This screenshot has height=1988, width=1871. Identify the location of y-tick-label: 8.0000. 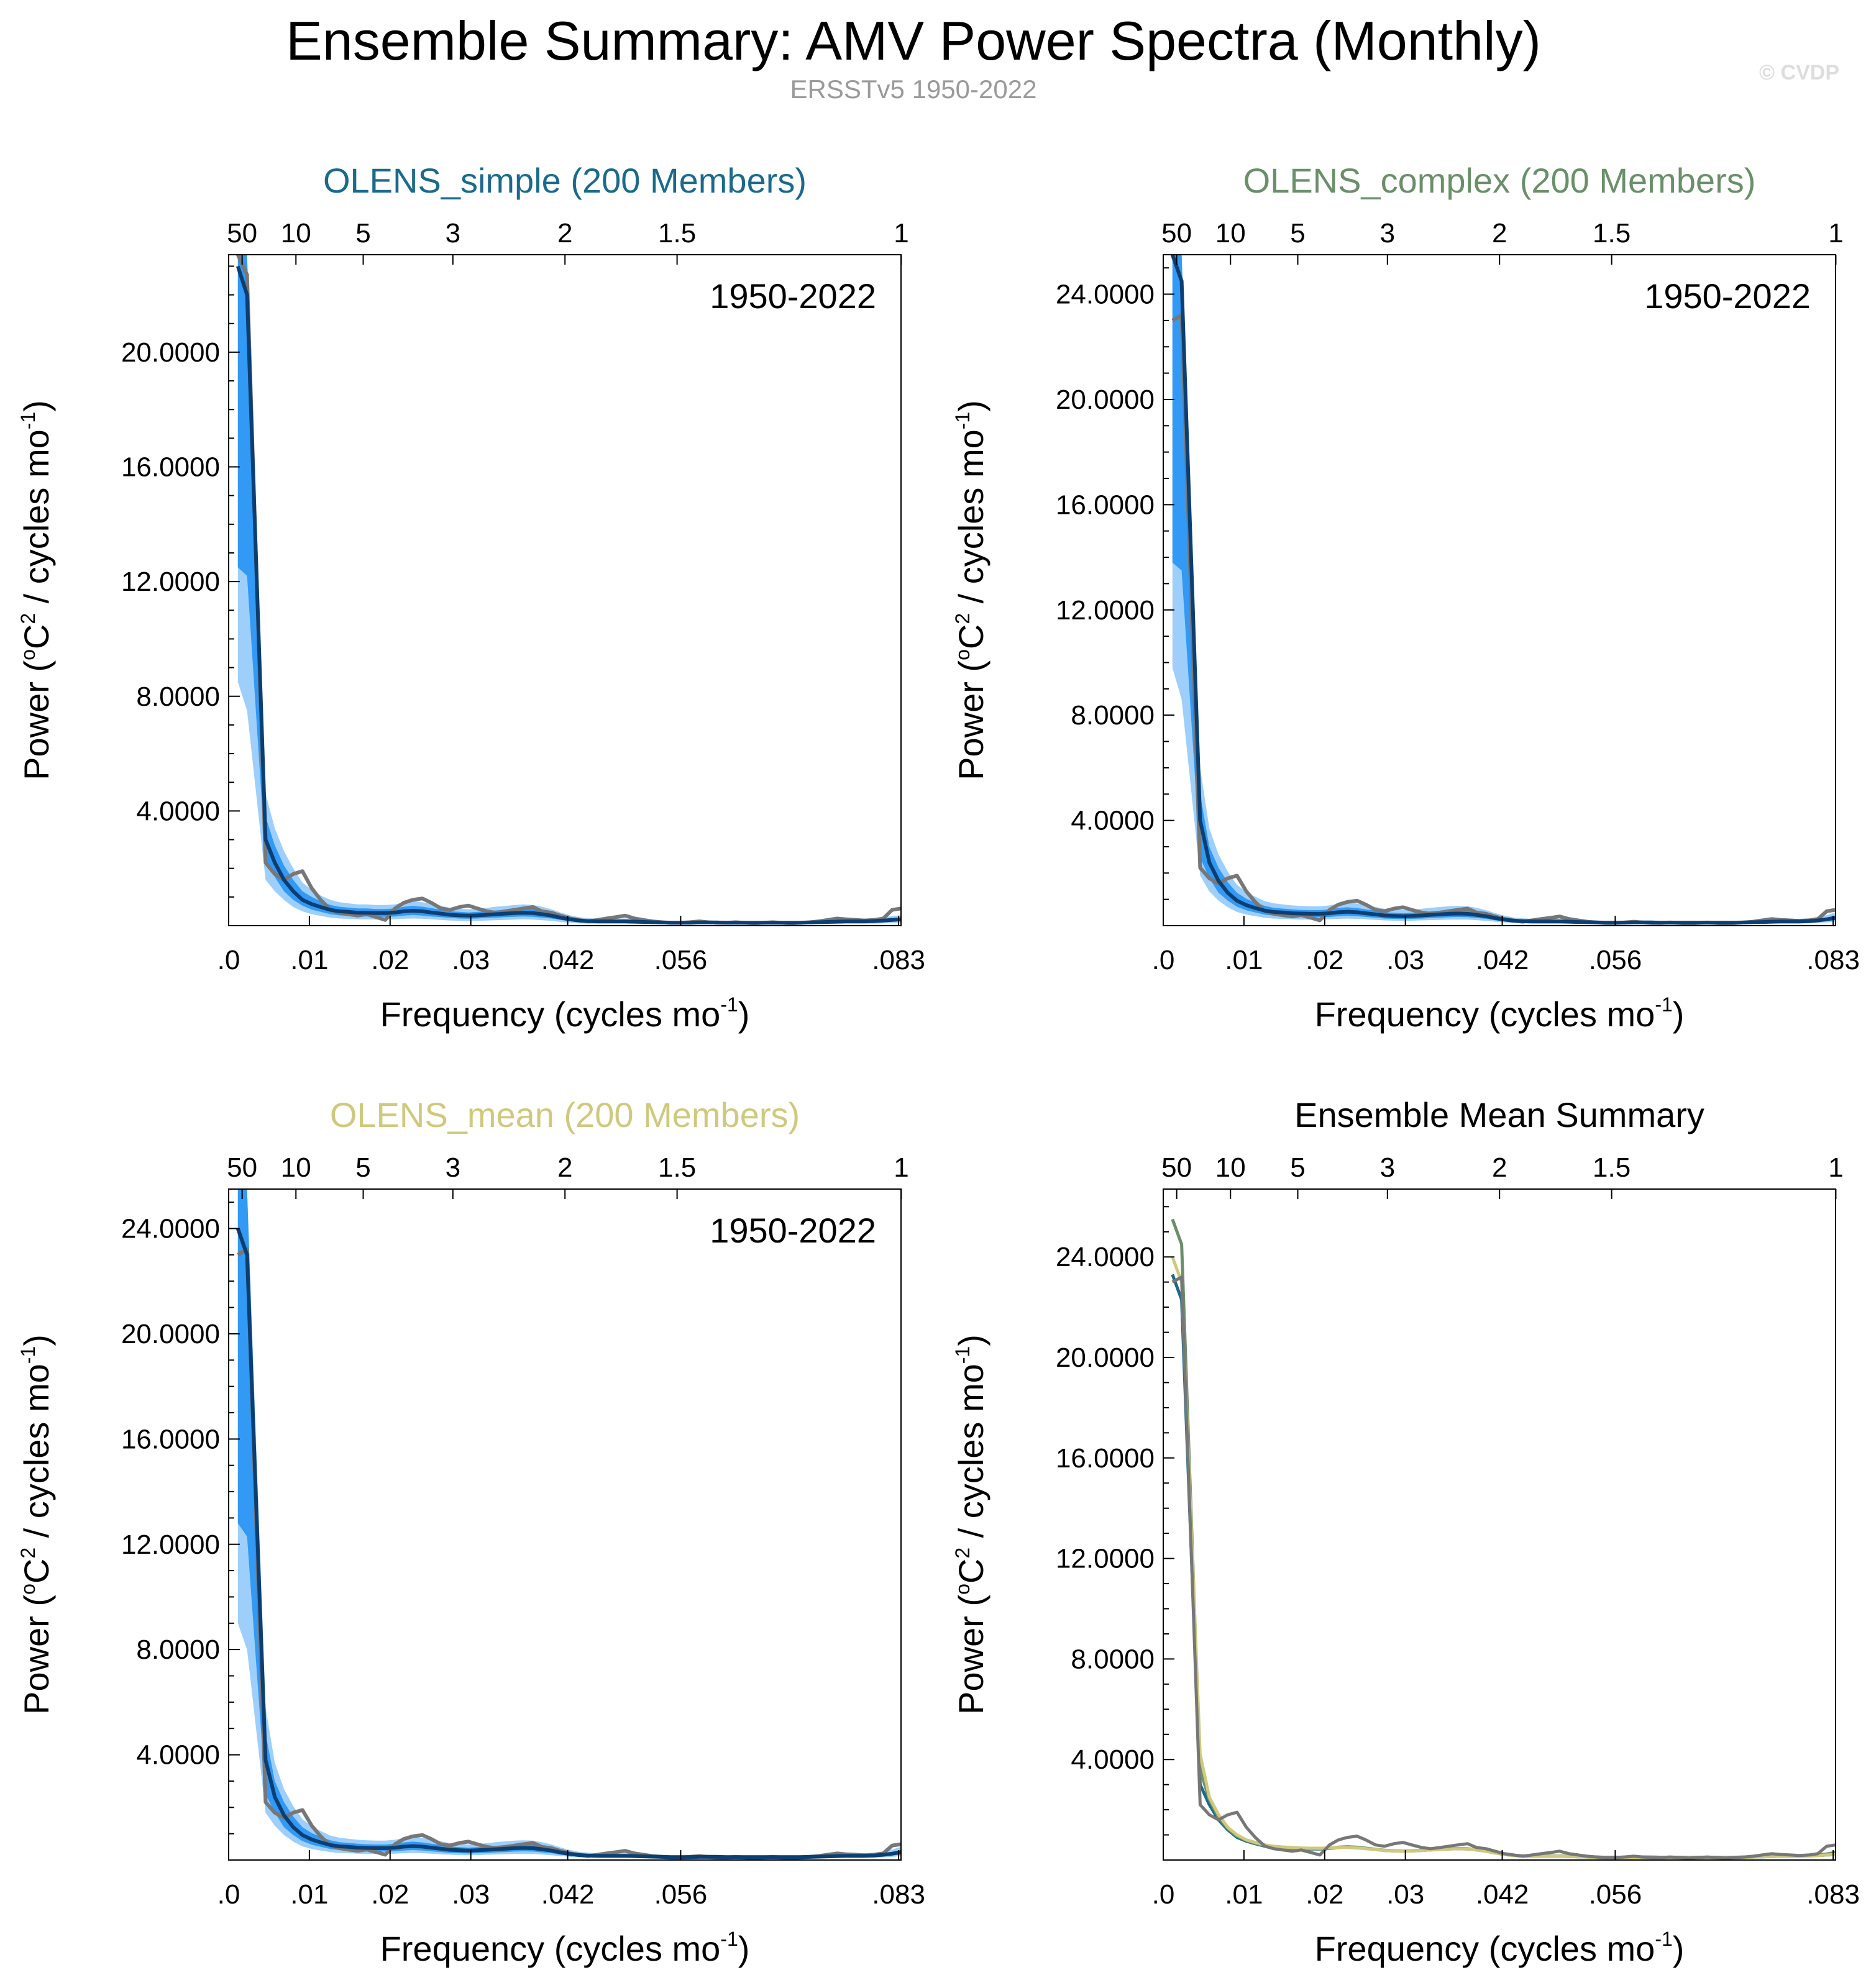
(1113, 1659).